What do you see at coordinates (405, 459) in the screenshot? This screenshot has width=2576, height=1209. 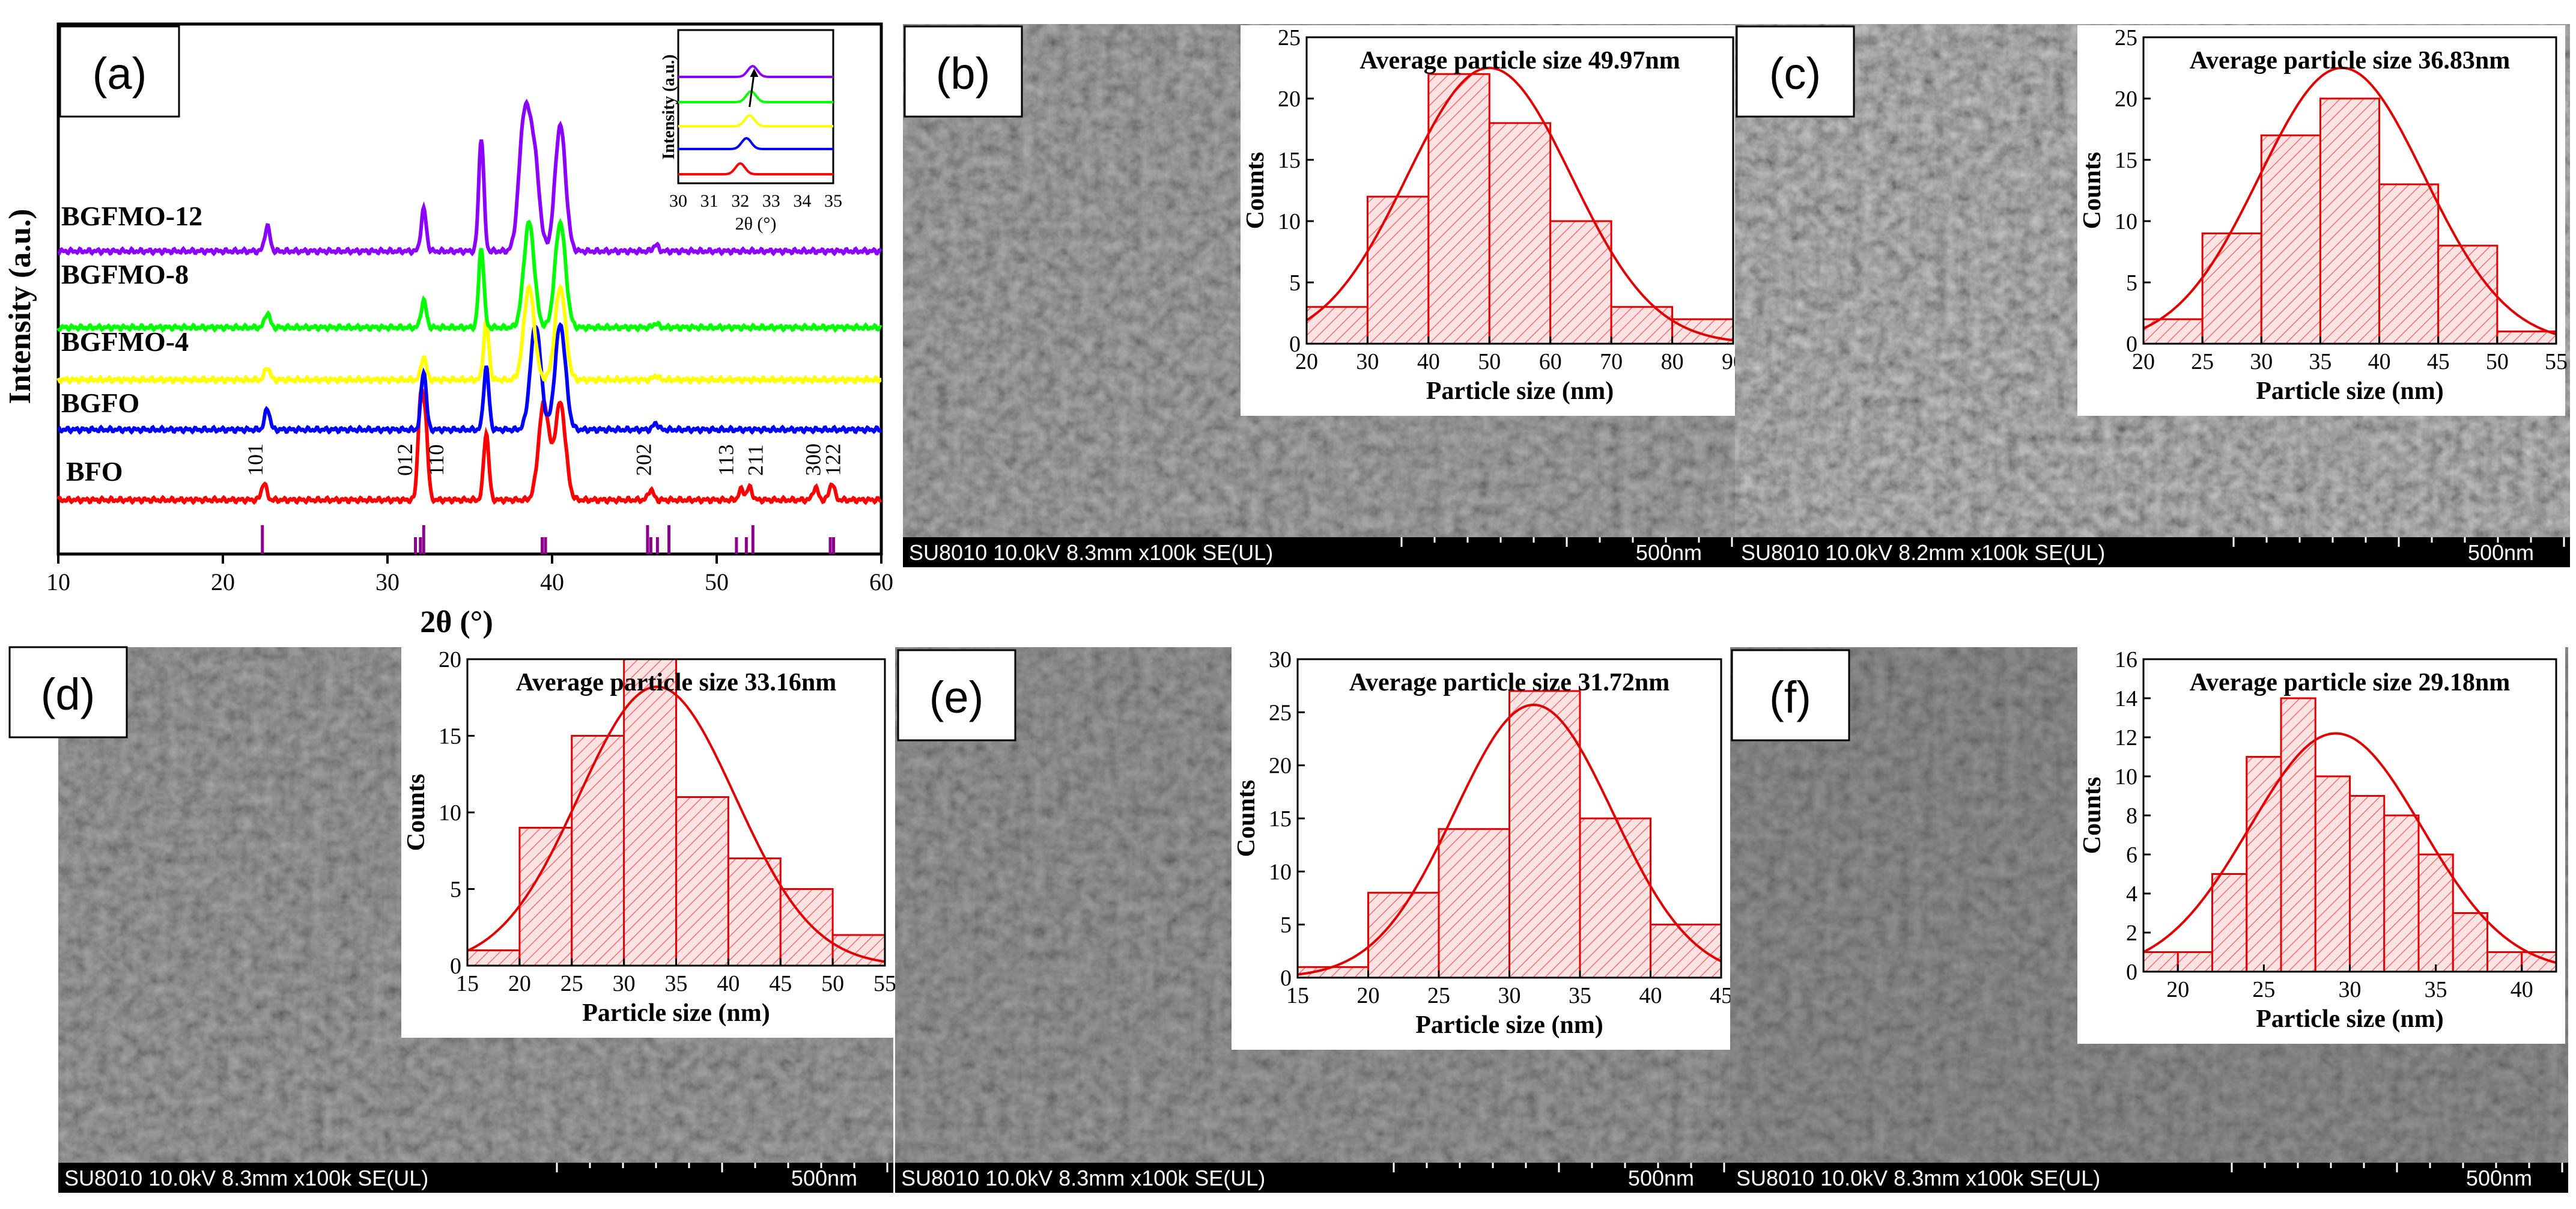 I see `xrd-peak-label: 012` at bounding box center [405, 459].